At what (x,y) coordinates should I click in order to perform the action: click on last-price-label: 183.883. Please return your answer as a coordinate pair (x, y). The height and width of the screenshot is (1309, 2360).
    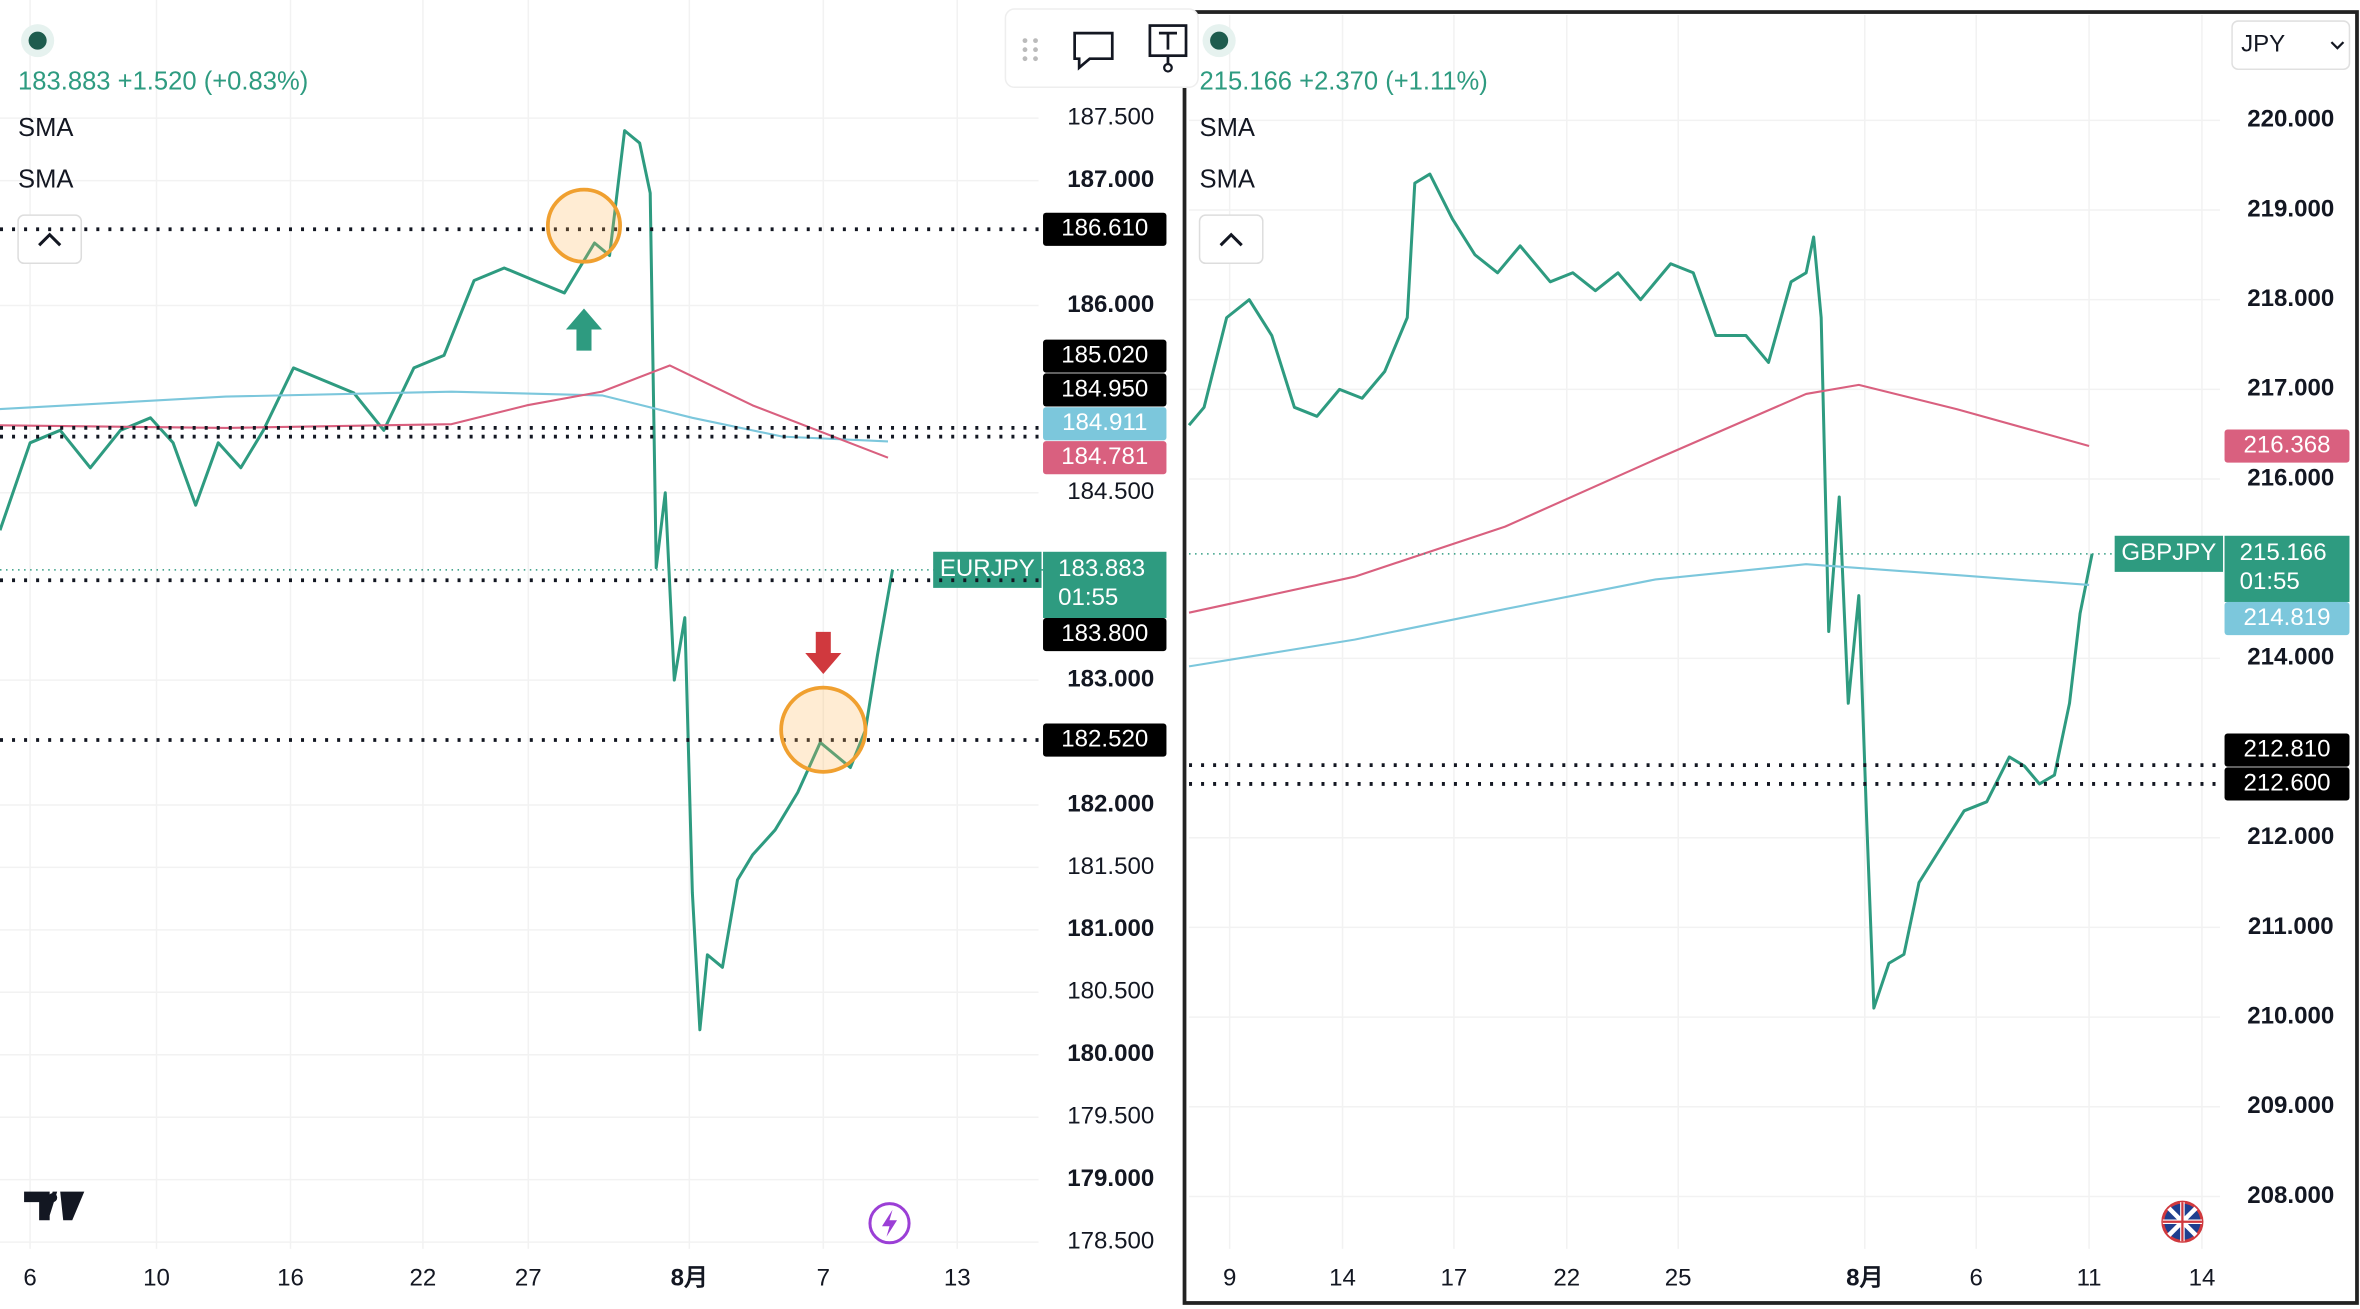
    Looking at the image, I should click on (1101, 568).